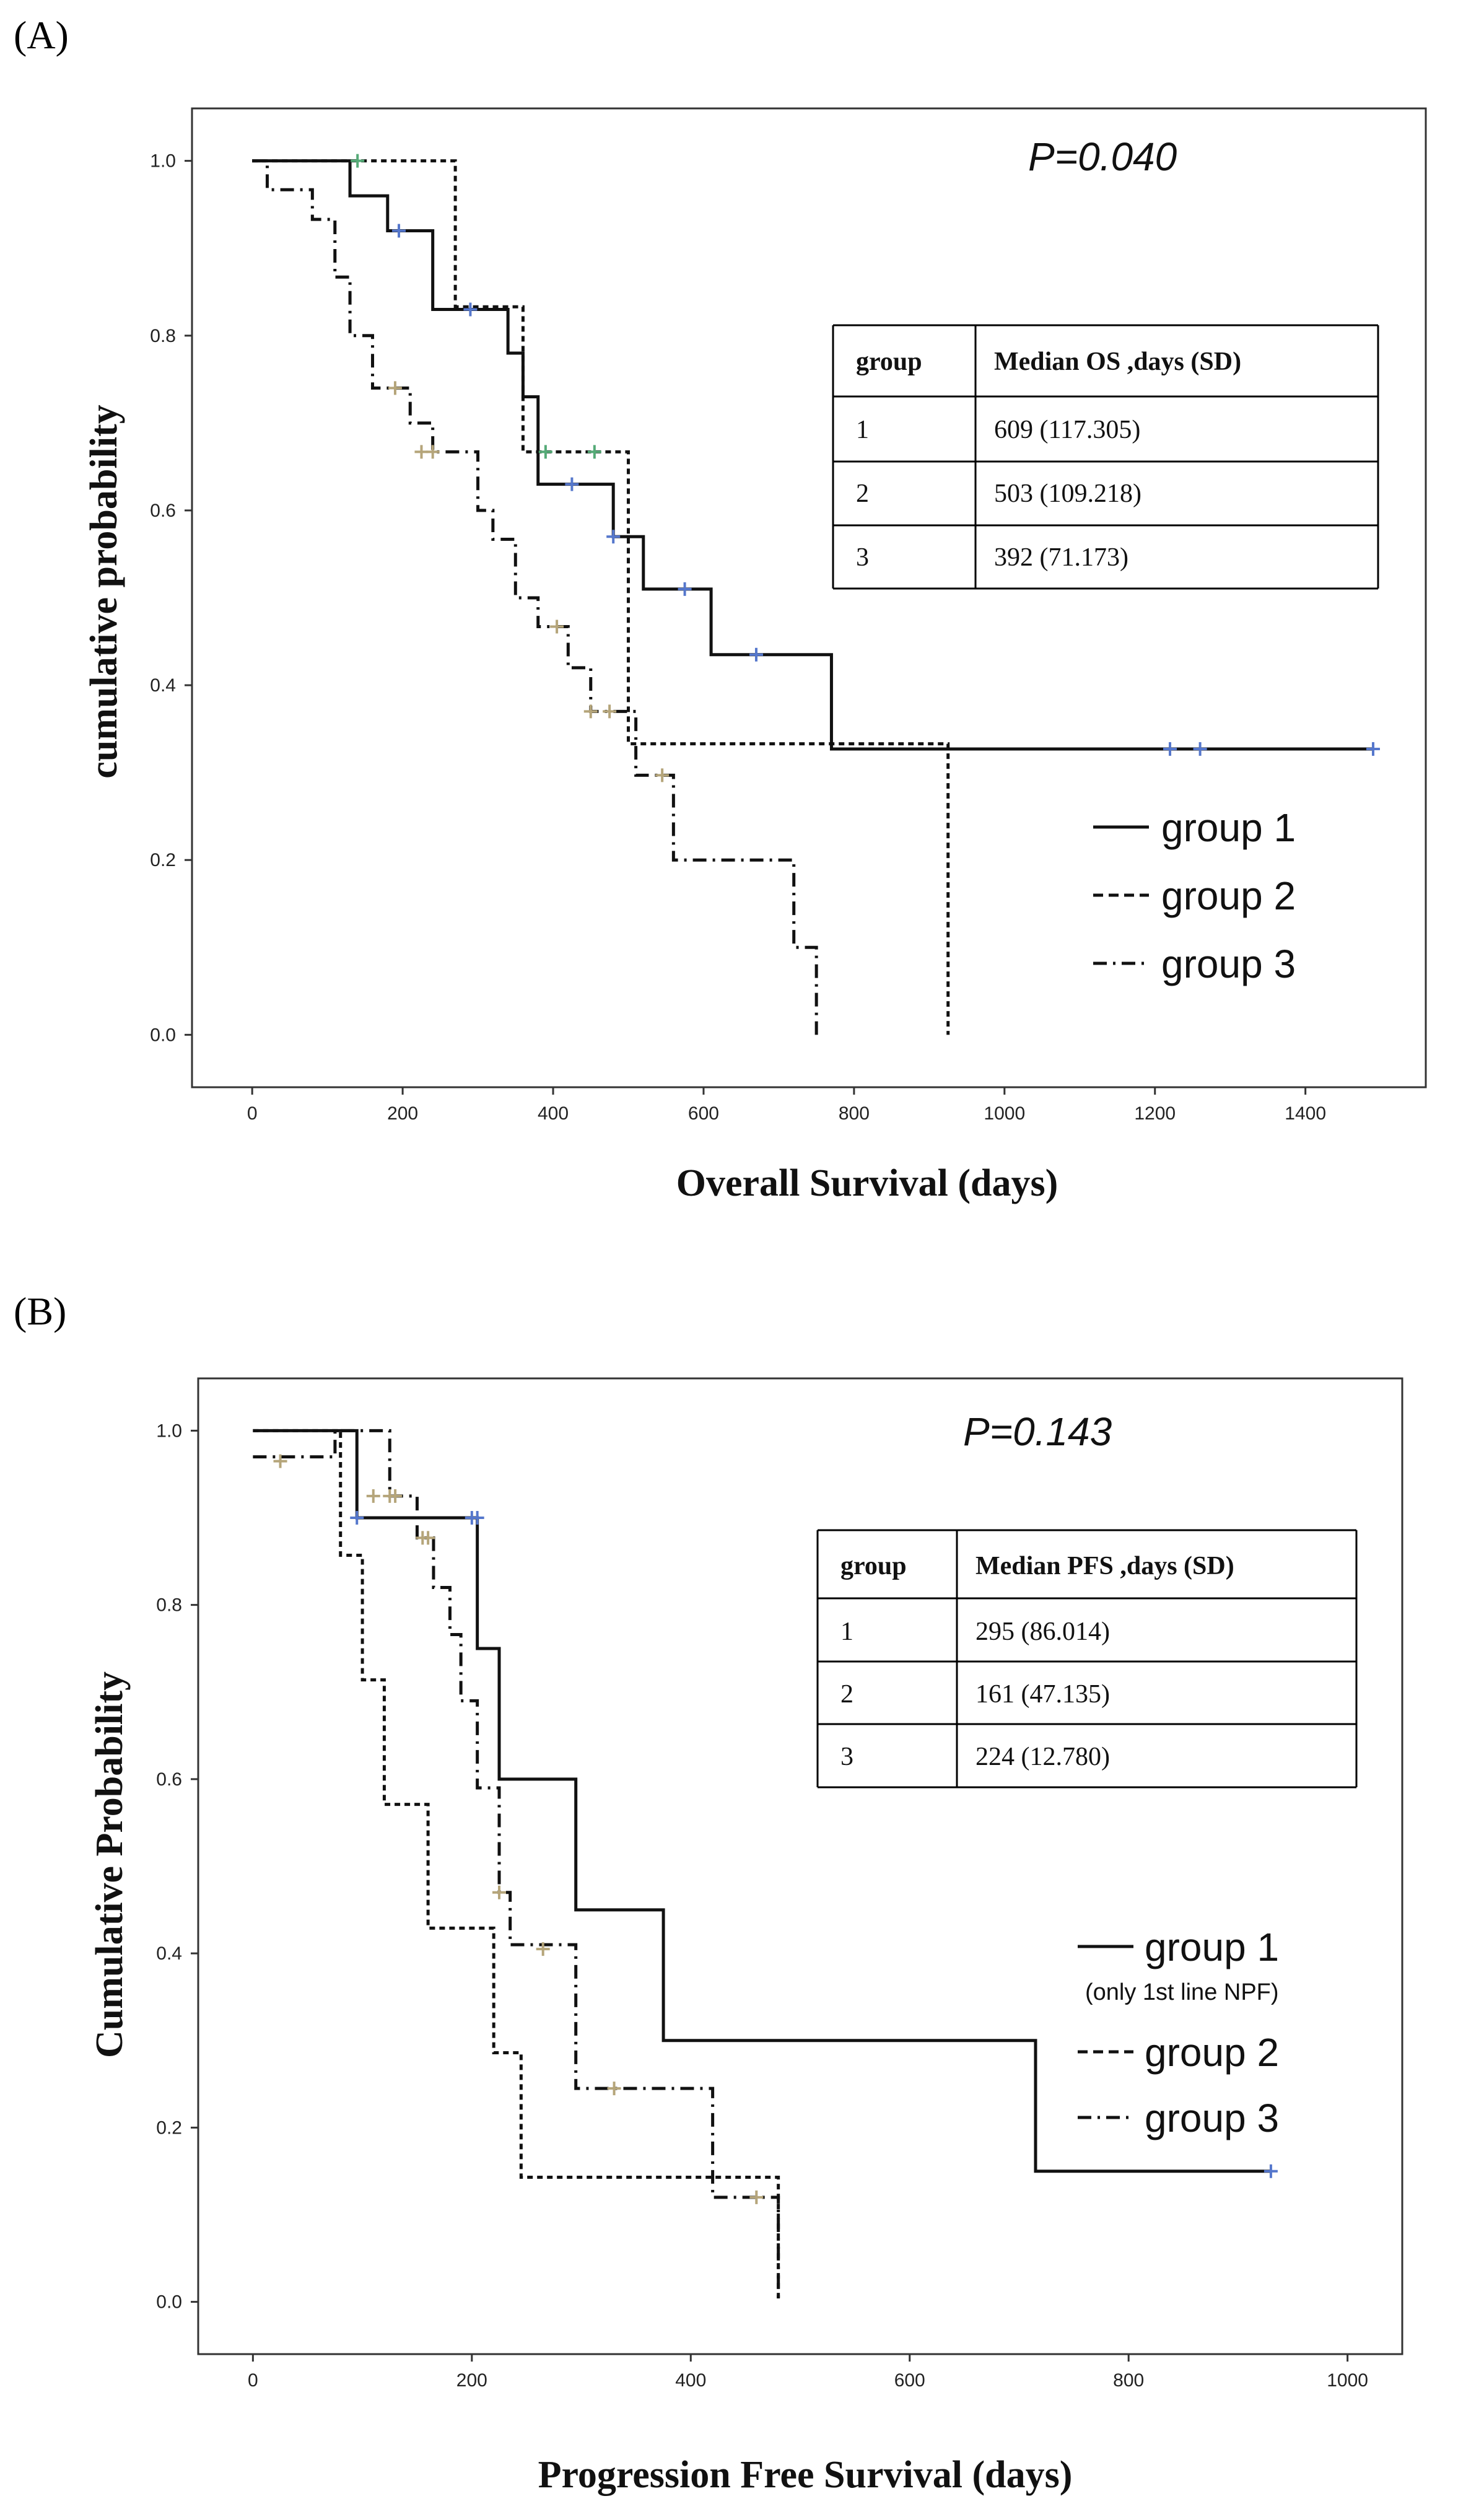  What do you see at coordinates (163, 860) in the screenshot?
I see `panel-a-y-tick-label: 0.2` at bounding box center [163, 860].